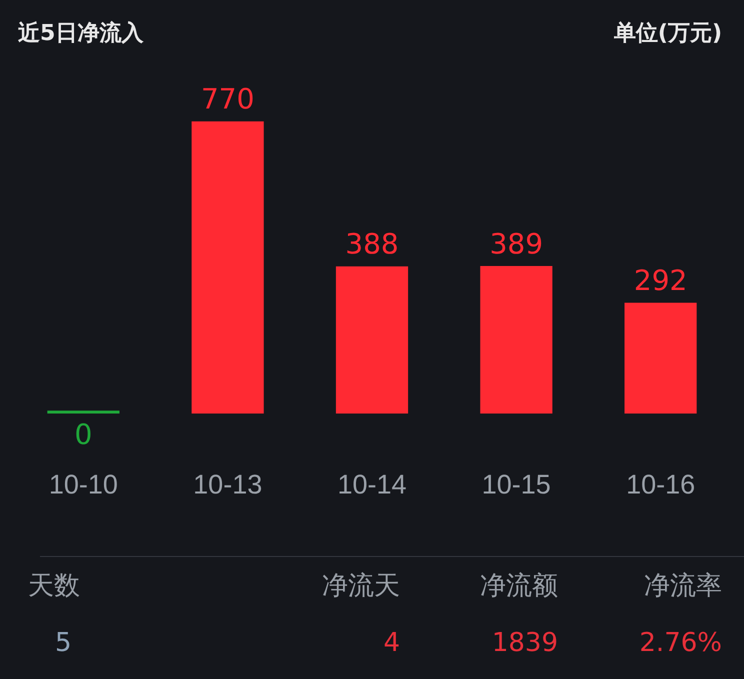  Describe the element at coordinates (83, 434) in the screenshot. I see `data-label: 0` at that location.